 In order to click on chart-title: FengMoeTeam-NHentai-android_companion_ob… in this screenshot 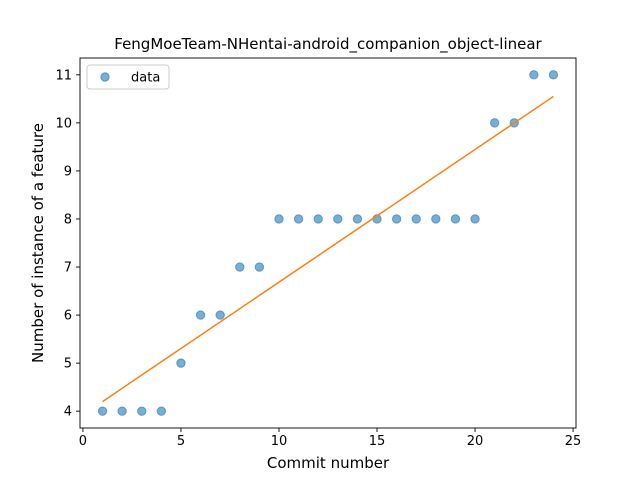, I will do `click(328, 44)`.